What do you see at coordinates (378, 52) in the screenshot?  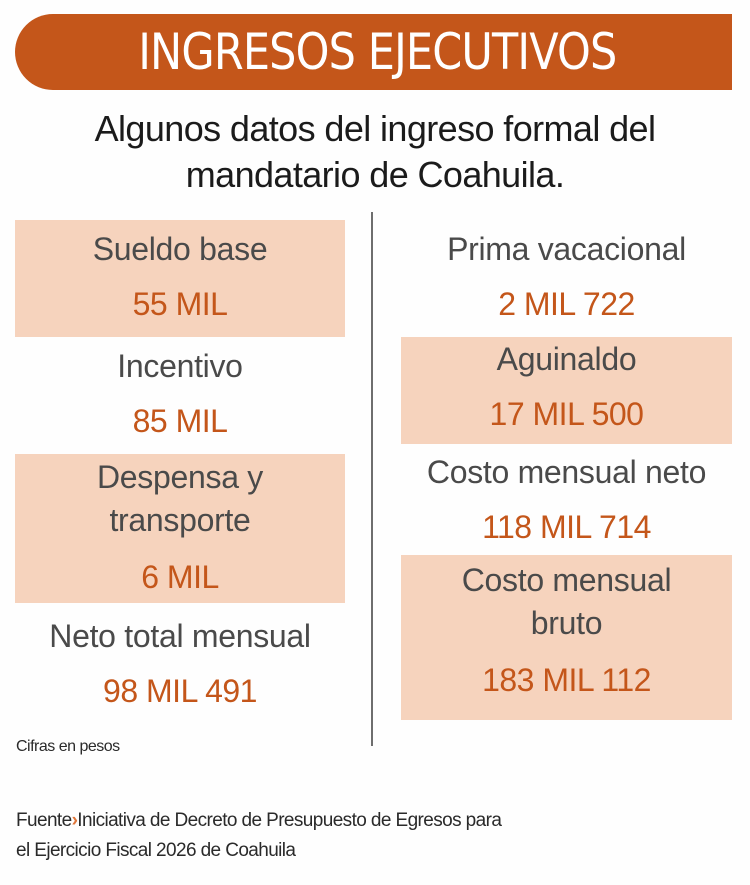 I see `page-title: INGRESOS EJECUTIVOS` at bounding box center [378, 52].